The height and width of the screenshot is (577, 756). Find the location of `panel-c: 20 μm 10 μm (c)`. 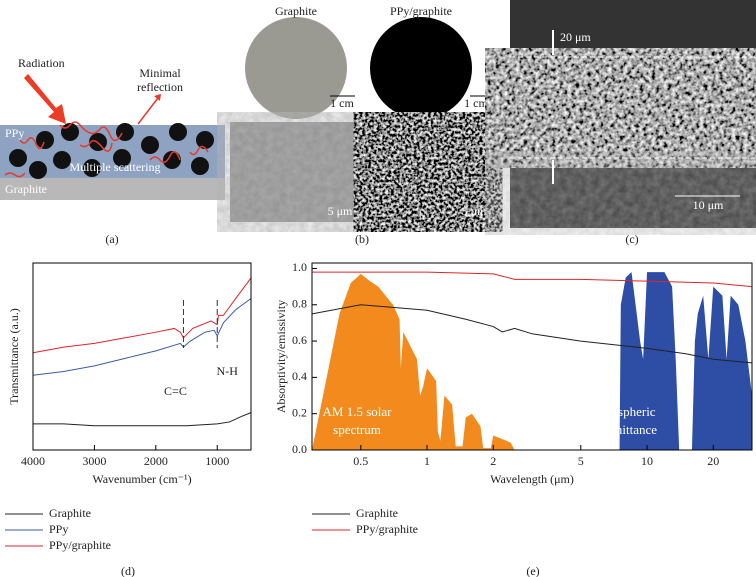

panel-c: 20 μm 10 μm (c) is located at coordinates (633, 123).